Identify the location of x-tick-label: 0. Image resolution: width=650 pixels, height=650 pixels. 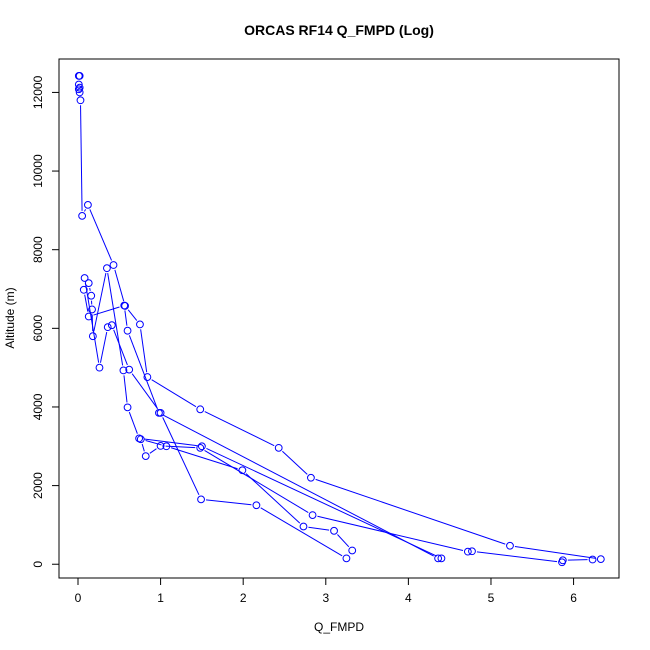
(78, 598).